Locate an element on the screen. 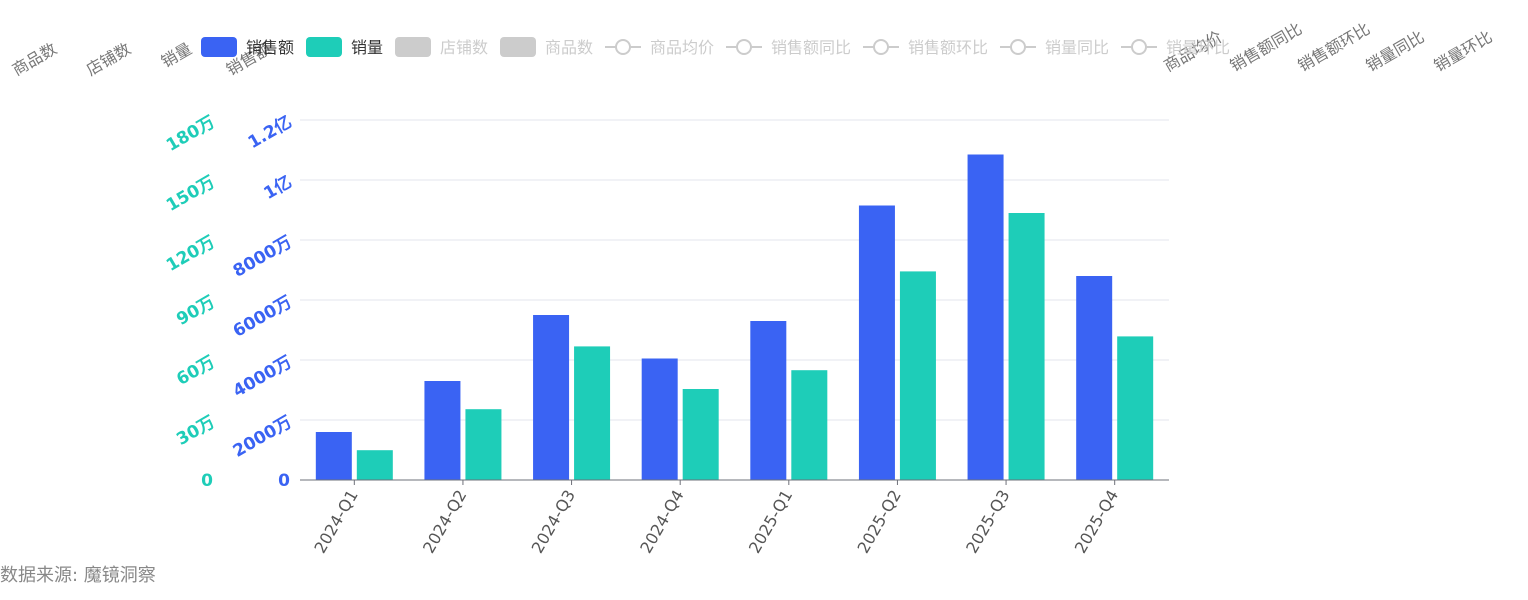  axis-name: 商品数 is located at coordinates (34, 59).